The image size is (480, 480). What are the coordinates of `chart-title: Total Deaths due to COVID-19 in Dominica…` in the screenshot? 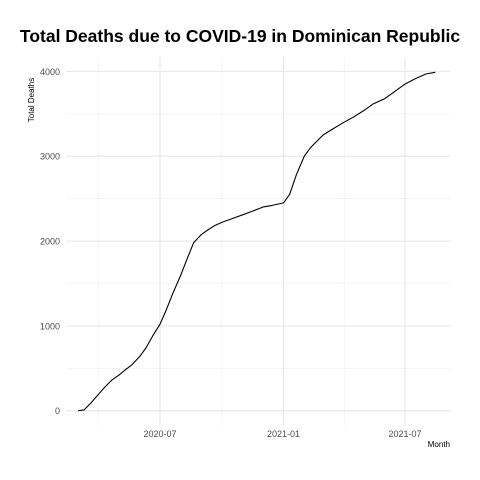 It's located at (240, 36).